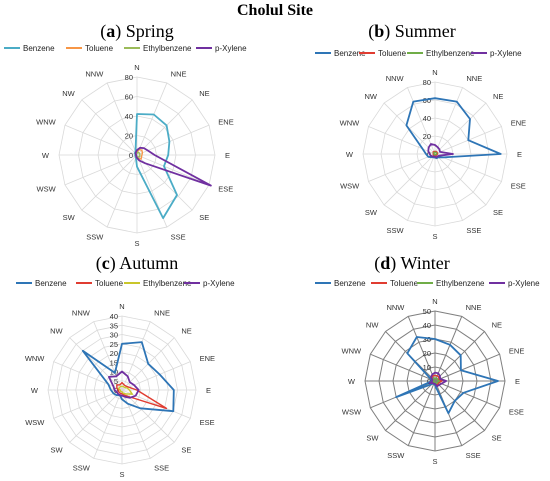 This screenshot has width=550, height=481. I want to click on panel-title: (b) Summer, so click(412, 31).